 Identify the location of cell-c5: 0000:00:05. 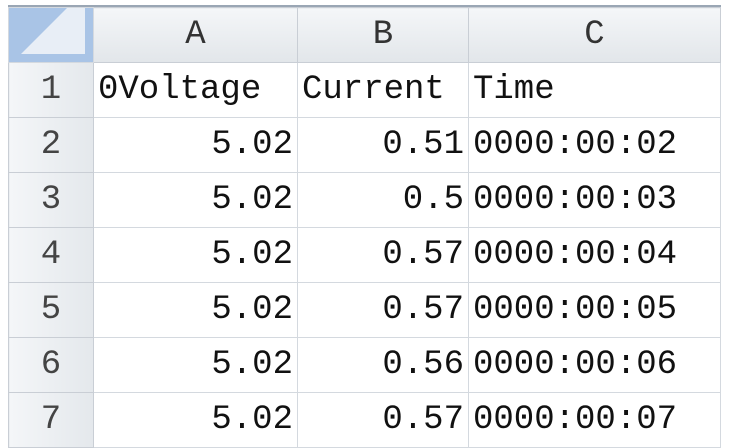
(594, 310).